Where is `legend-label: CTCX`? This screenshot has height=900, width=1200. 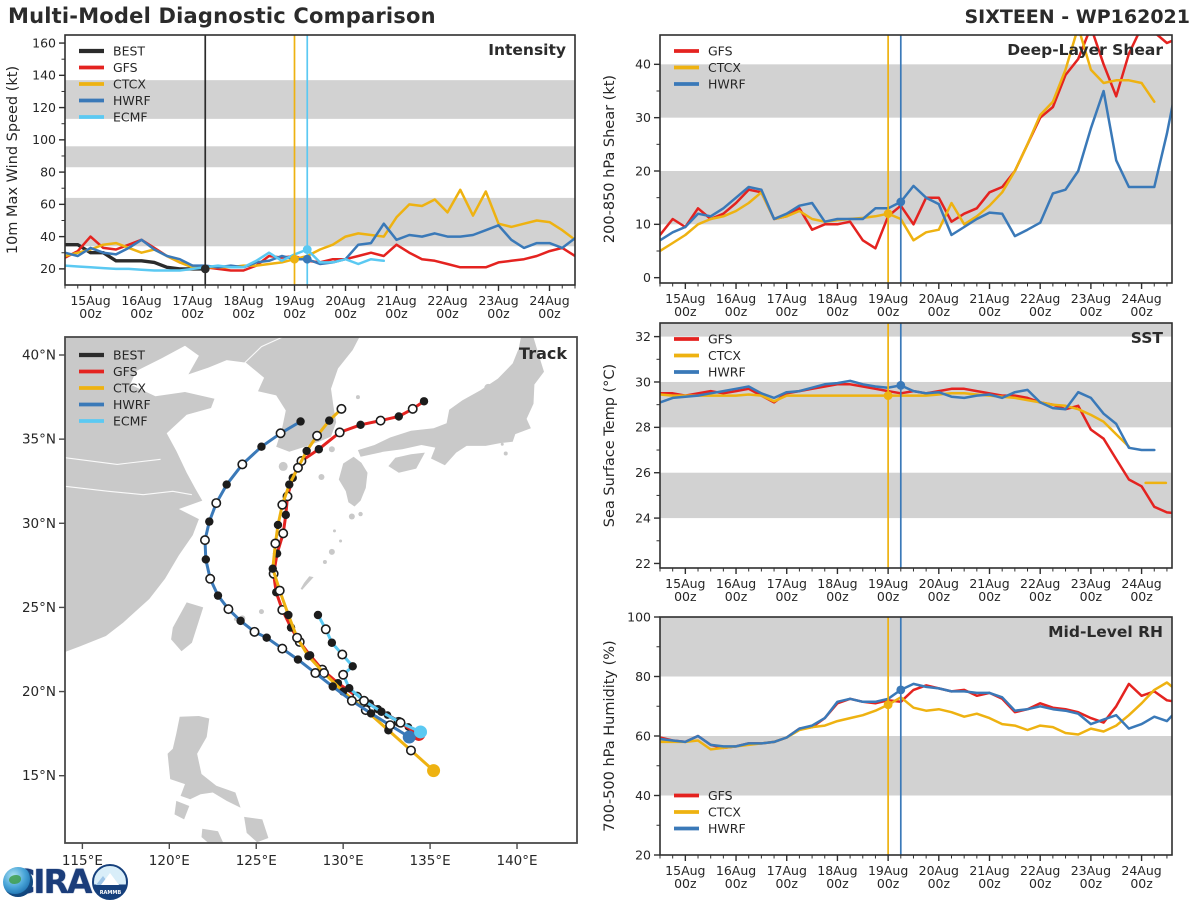
legend-label: CTCX is located at coordinates (724, 67).